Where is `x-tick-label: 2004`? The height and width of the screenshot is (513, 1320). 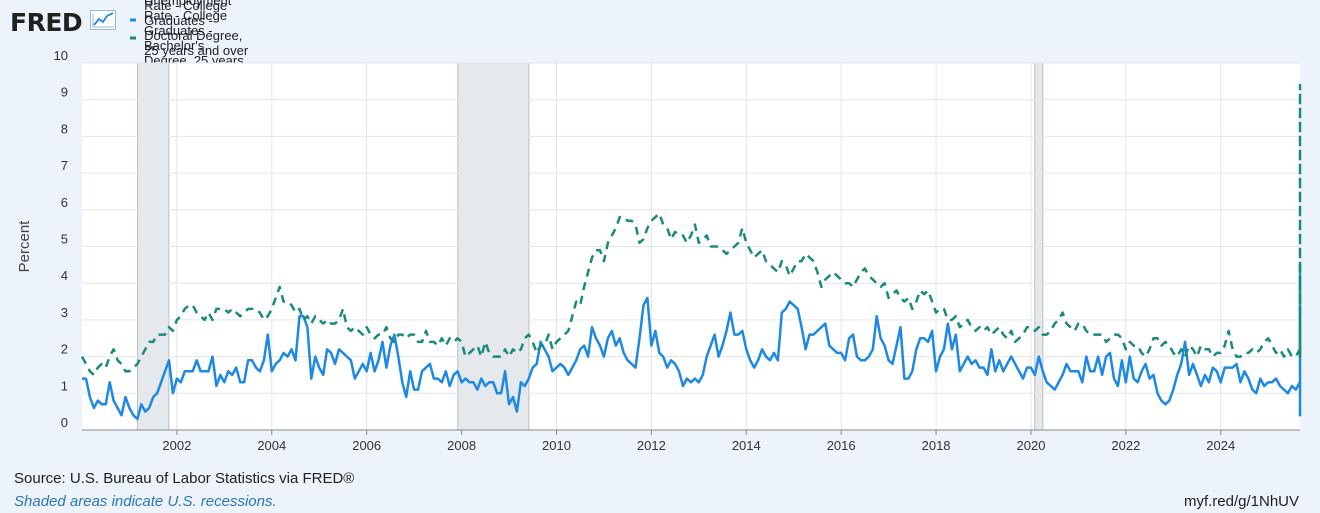
x-tick-label: 2004 is located at coordinates (271, 445).